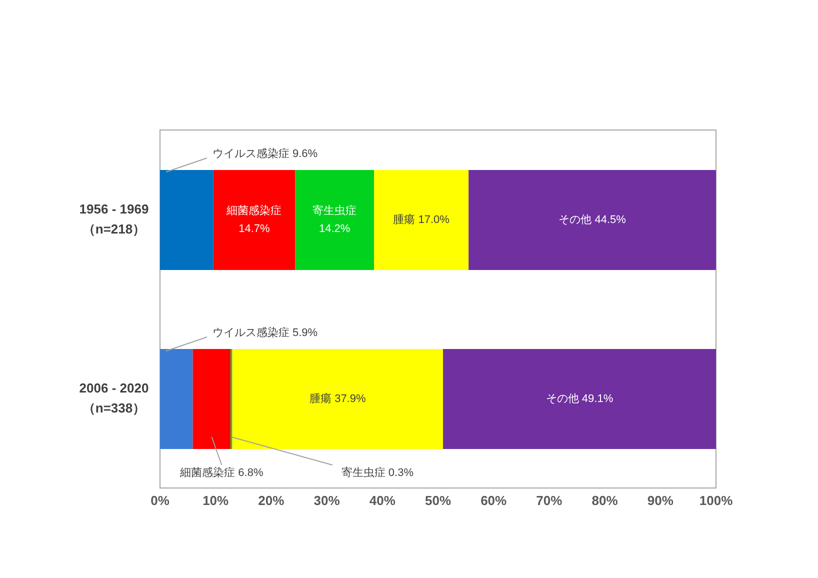 This screenshot has height=578, width=818. I want to click on data-label: その他 44.5%, so click(592, 220).